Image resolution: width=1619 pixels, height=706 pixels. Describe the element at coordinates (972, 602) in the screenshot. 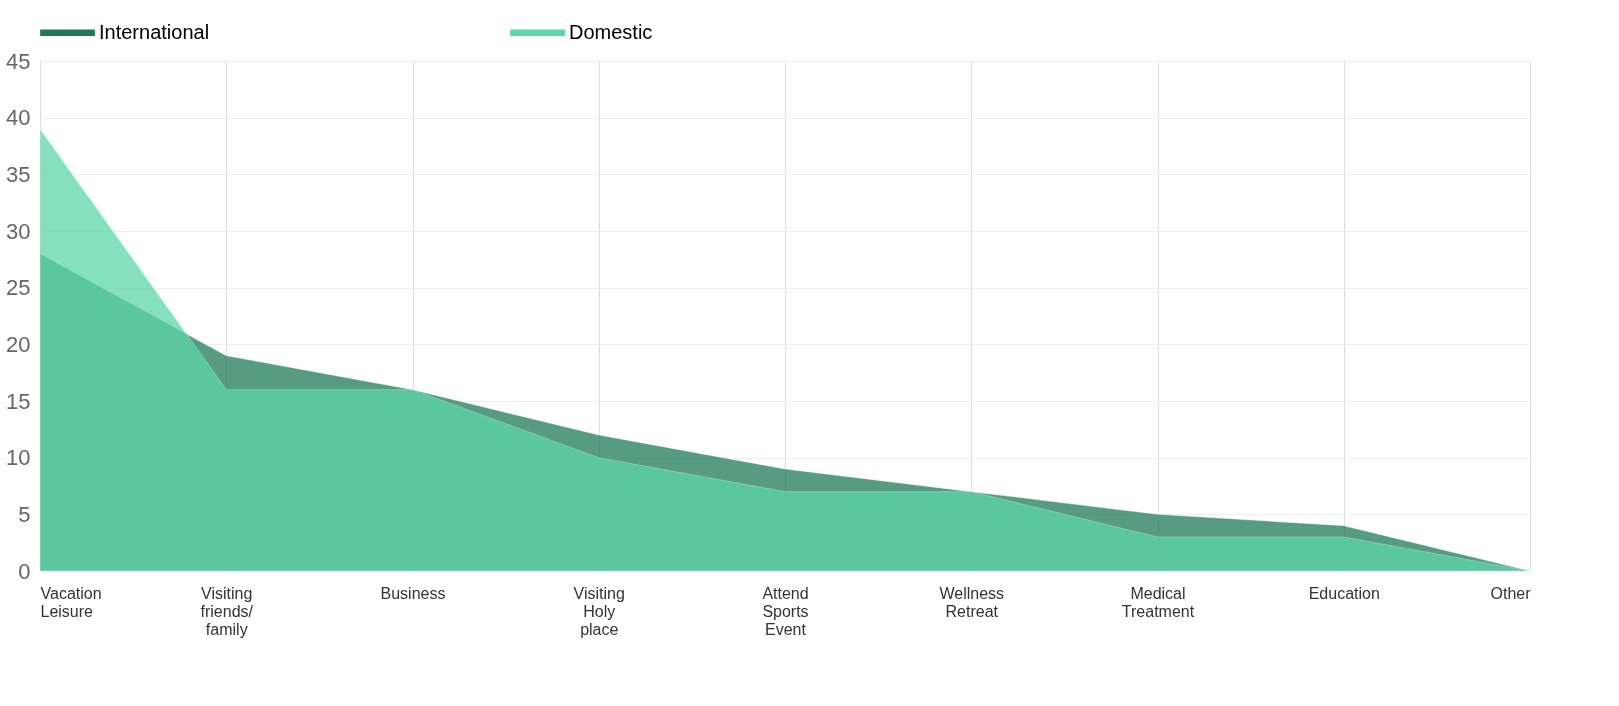

I see `x-tick-label: Wellness Retreat` at that location.